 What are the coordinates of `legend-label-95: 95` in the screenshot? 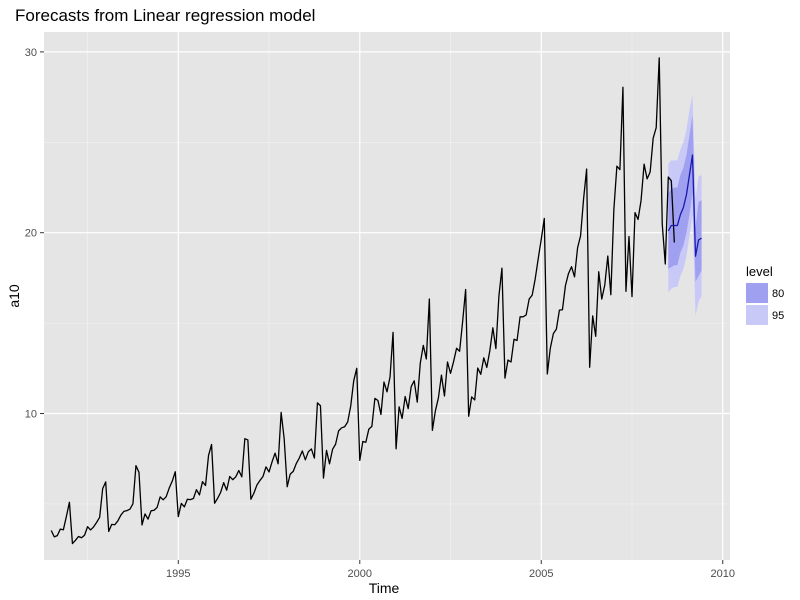 It's located at (778, 316).